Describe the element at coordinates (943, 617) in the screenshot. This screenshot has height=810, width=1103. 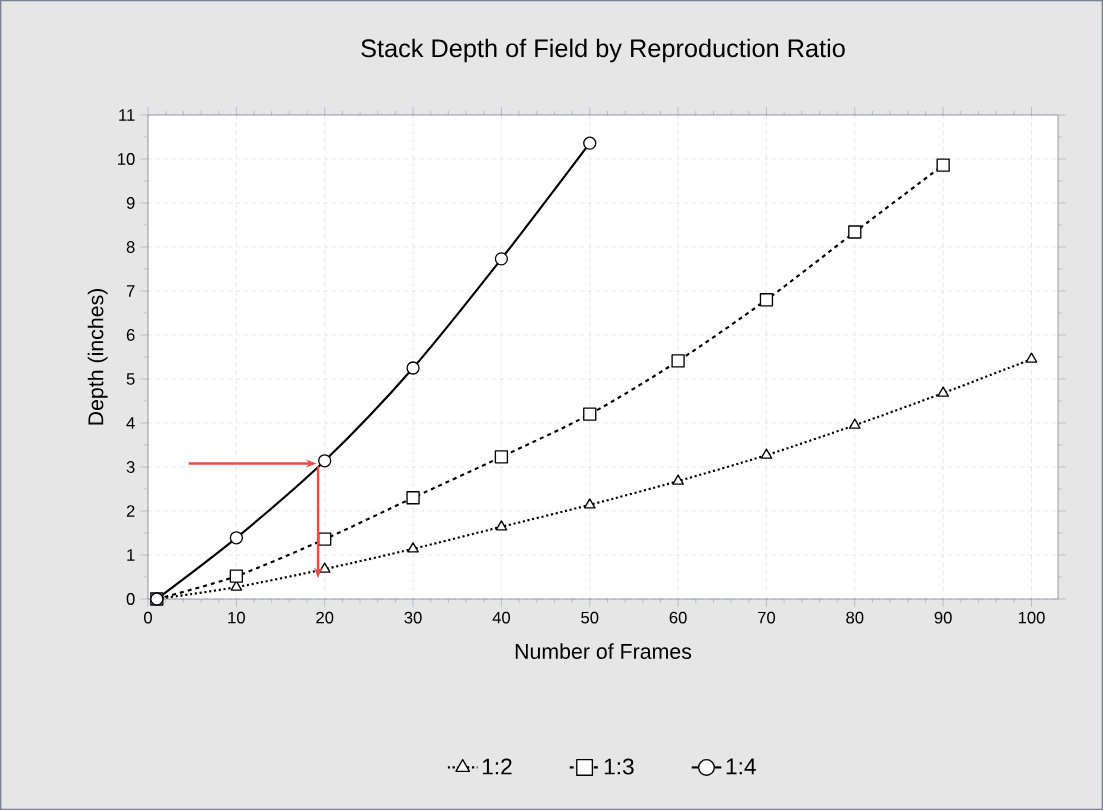
I see `x-tick-label: 90` at that location.